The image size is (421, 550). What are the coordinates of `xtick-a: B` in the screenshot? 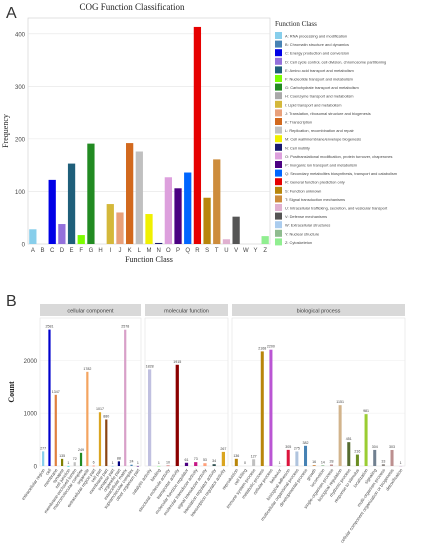 It's located at (43, 251).